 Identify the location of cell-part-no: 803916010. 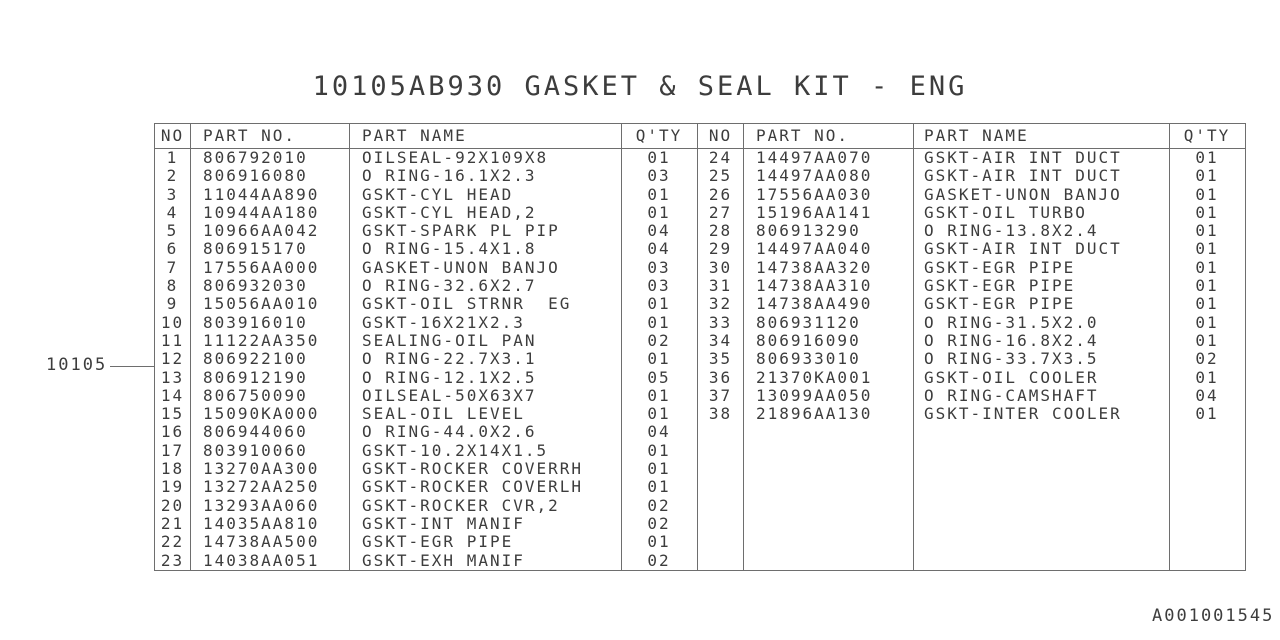
(255, 322).